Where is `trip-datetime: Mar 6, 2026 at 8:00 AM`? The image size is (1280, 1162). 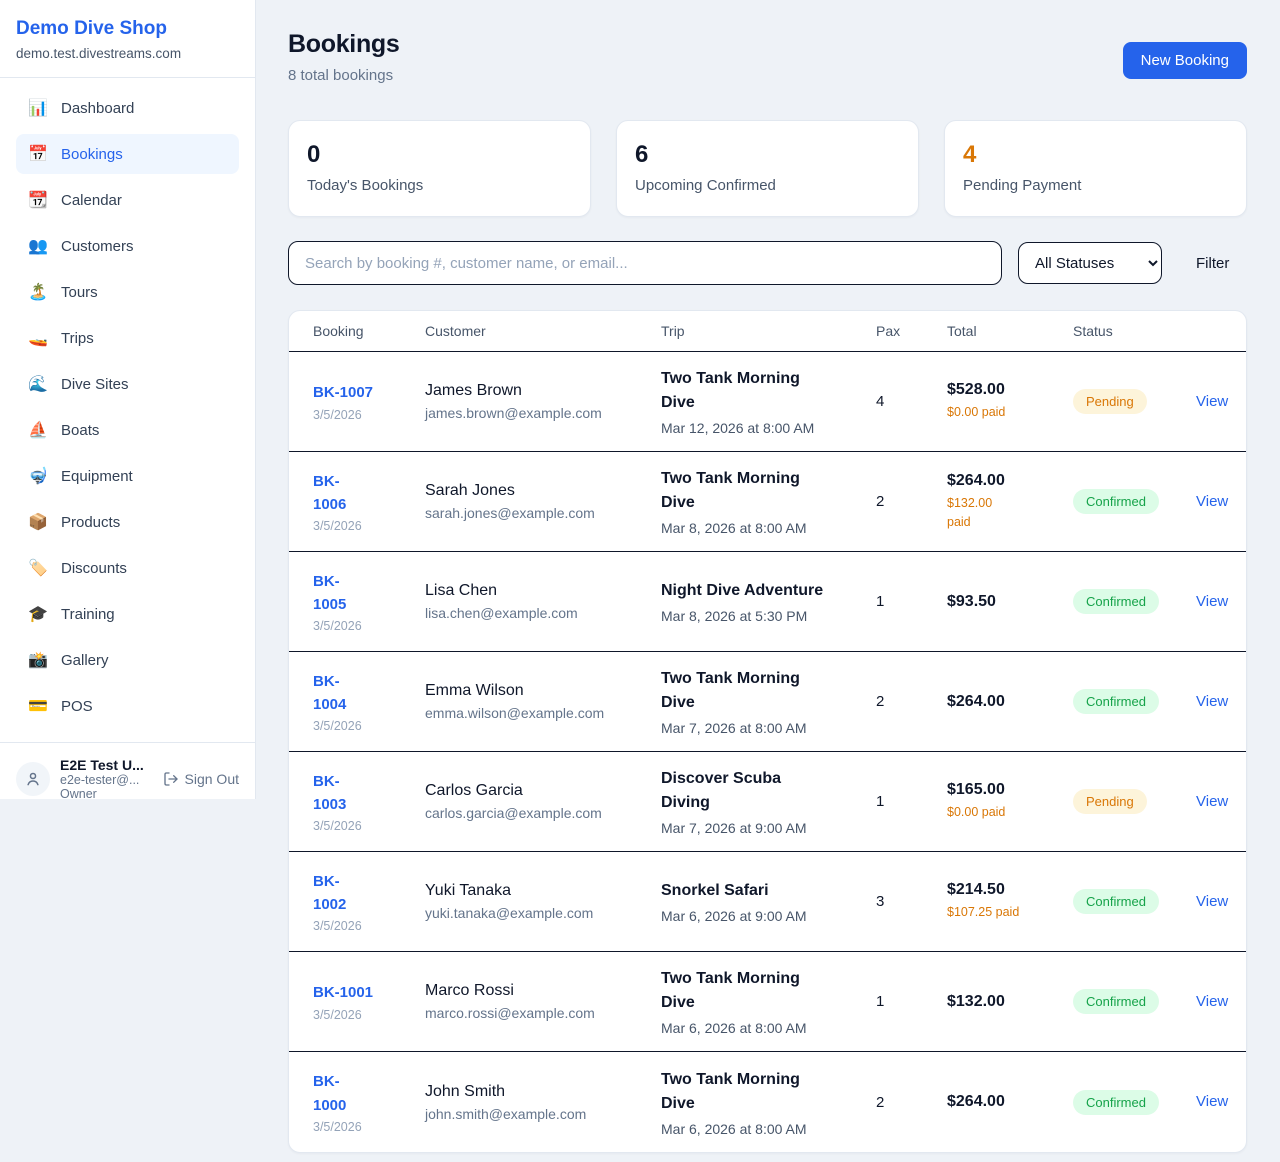
trip-datetime: Mar 6, 2026 at 8:00 AM is located at coordinates (734, 1128).